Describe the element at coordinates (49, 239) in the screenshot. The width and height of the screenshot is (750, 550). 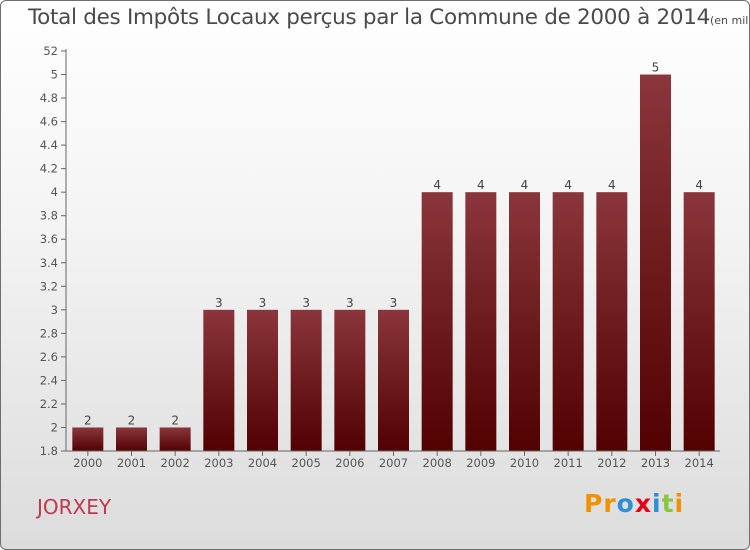
I see `y-tick-label: 3.6` at that location.